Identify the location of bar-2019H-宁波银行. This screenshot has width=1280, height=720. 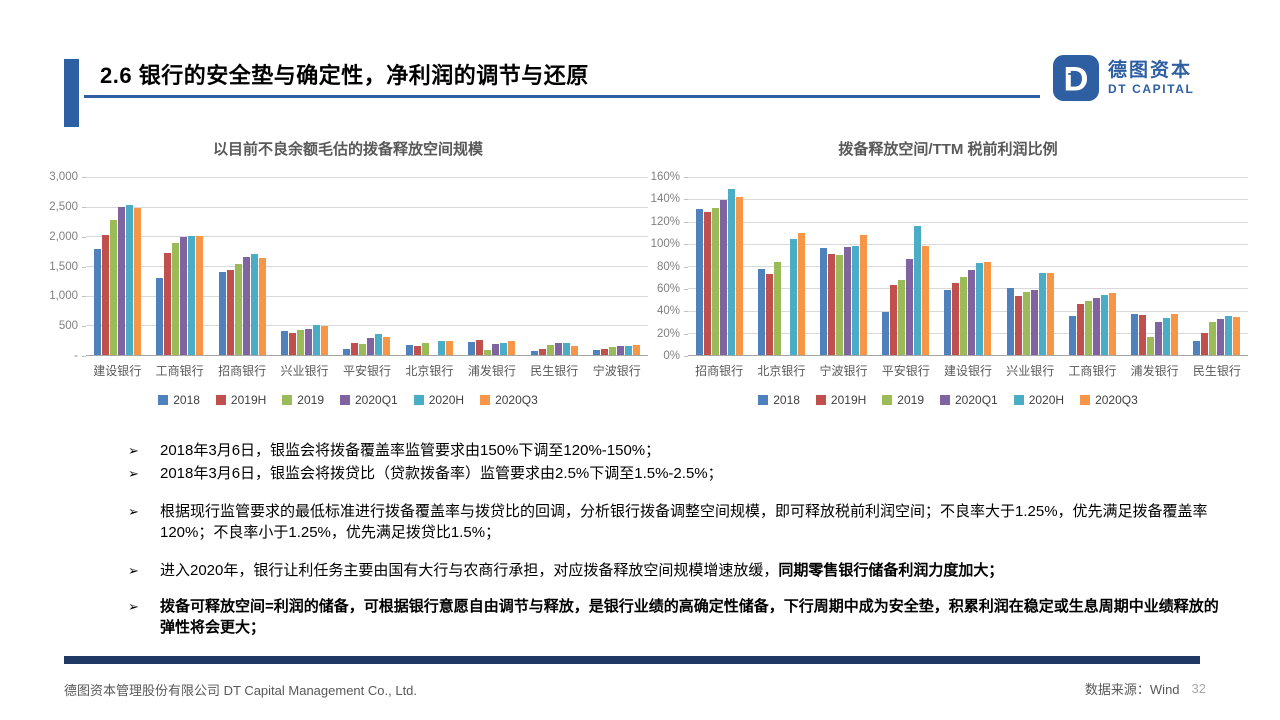
(832, 304).